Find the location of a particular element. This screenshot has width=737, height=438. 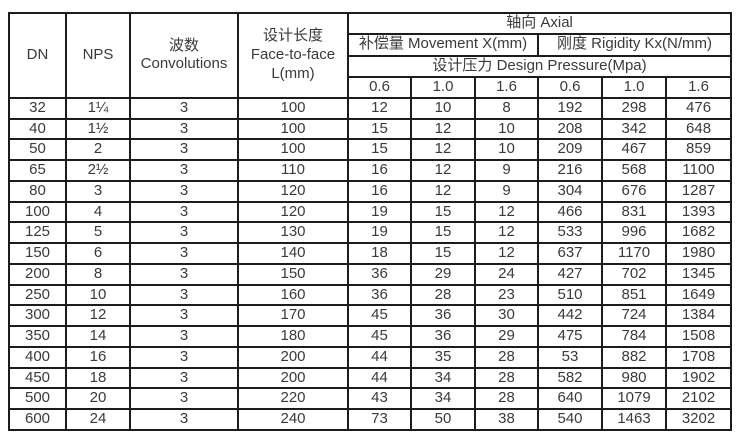

cell: 65 is located at coordinates (37, 170).